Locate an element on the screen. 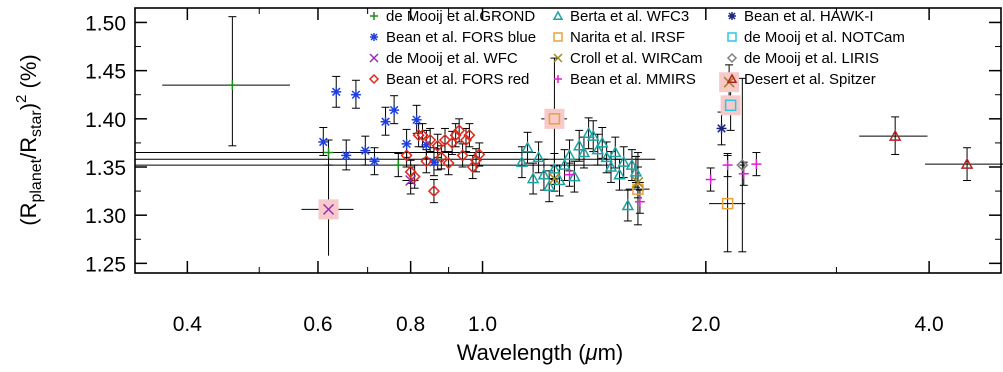 The image size is (1003, 372). y-label-mid: /R is located at coordinates (28, 148).